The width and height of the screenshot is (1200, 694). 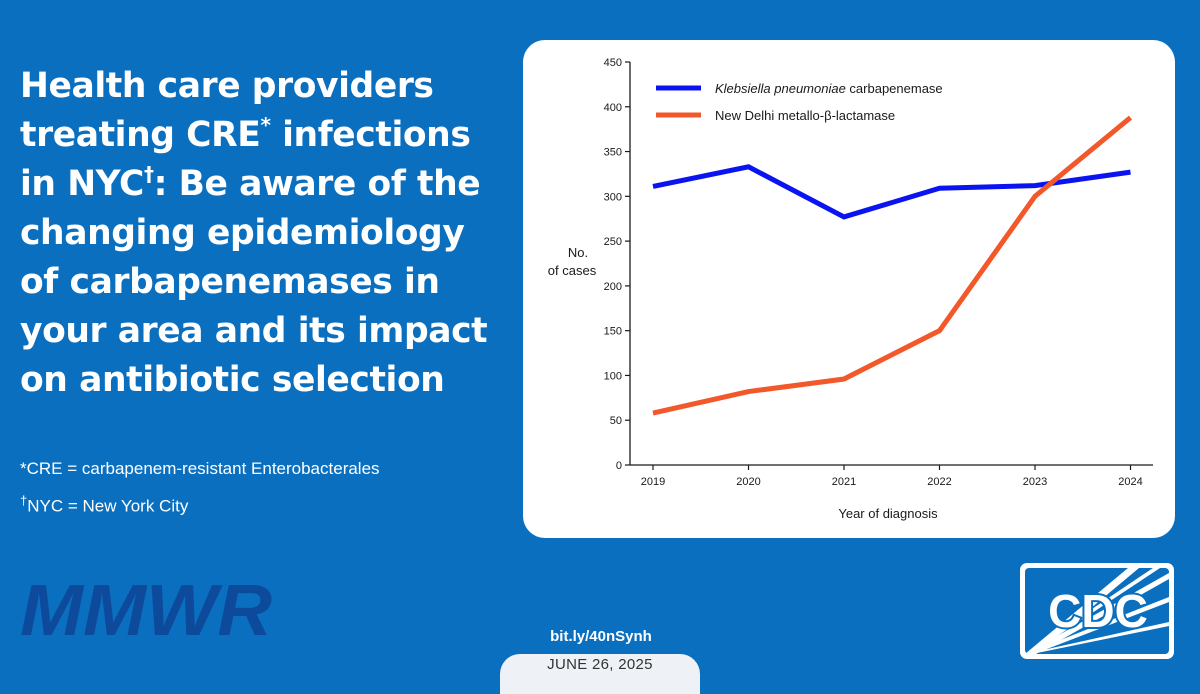 I want to click on legend-label-ndm: New Delhi metallo-β-lactamase, so click(x=805, y=115).